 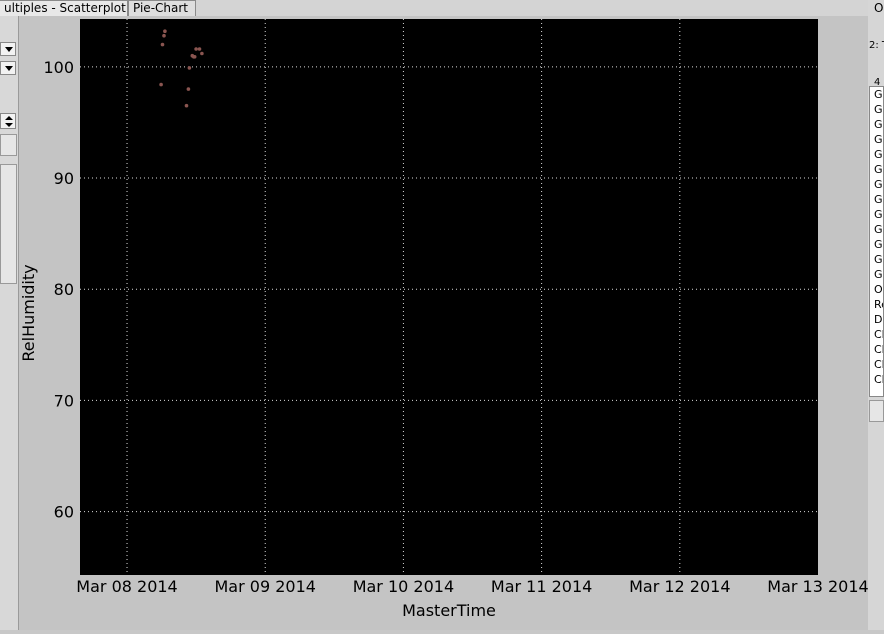 I want to click on right-panel-group-label: 4, so click(x=877, y=82).